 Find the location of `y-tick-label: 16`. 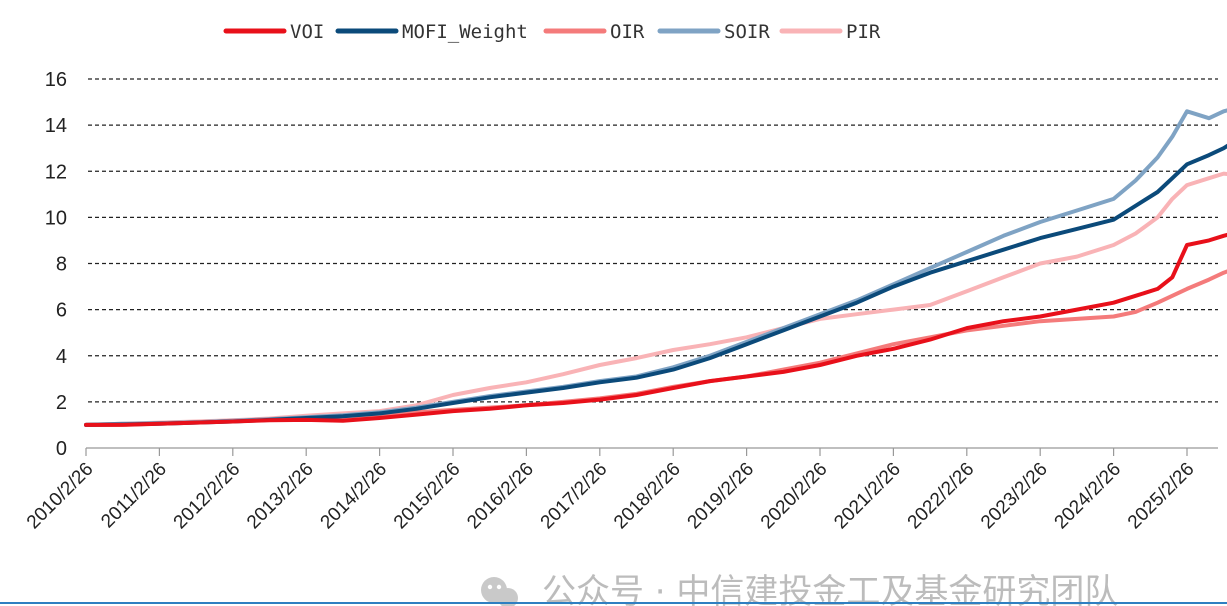

y-tick-label: 16 is located at coordinates (56, 80).